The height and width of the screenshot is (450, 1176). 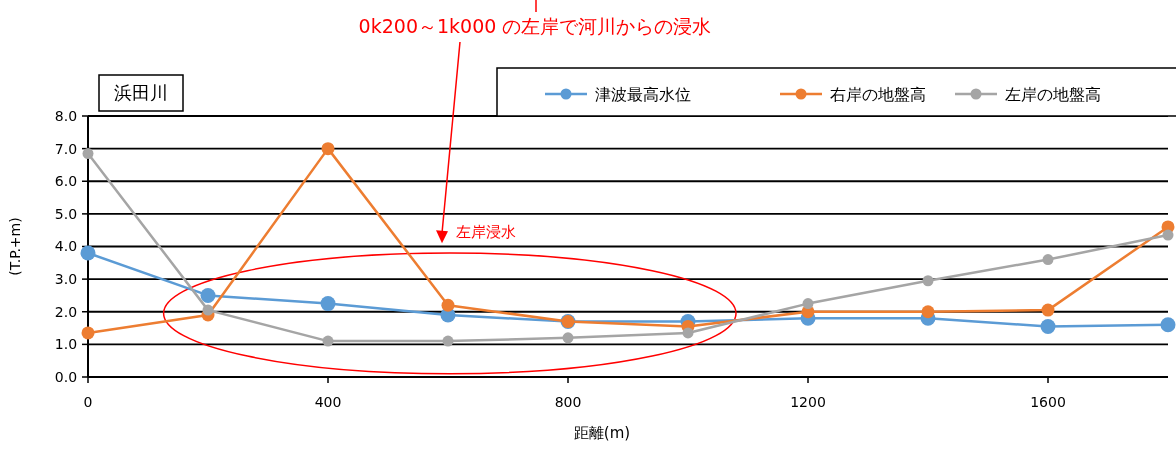 I want to click on y-tick-label: 6.0, so click(x=66, y=181).